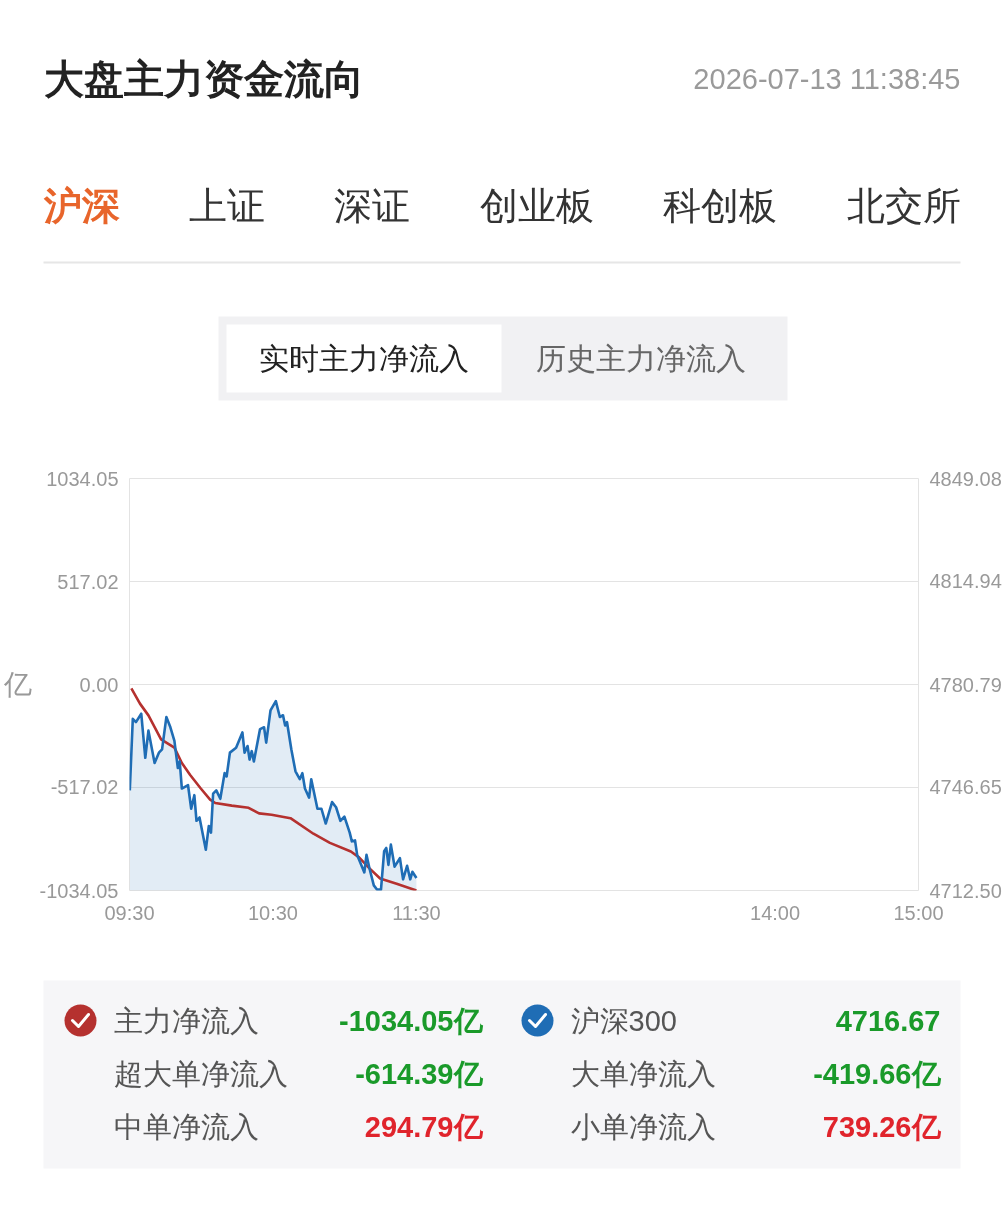 The image size is (1004, 1223). Describe the element at coordinates (88, 581) in the screenshot. I see `y-tick-label: 517.02` at that location.